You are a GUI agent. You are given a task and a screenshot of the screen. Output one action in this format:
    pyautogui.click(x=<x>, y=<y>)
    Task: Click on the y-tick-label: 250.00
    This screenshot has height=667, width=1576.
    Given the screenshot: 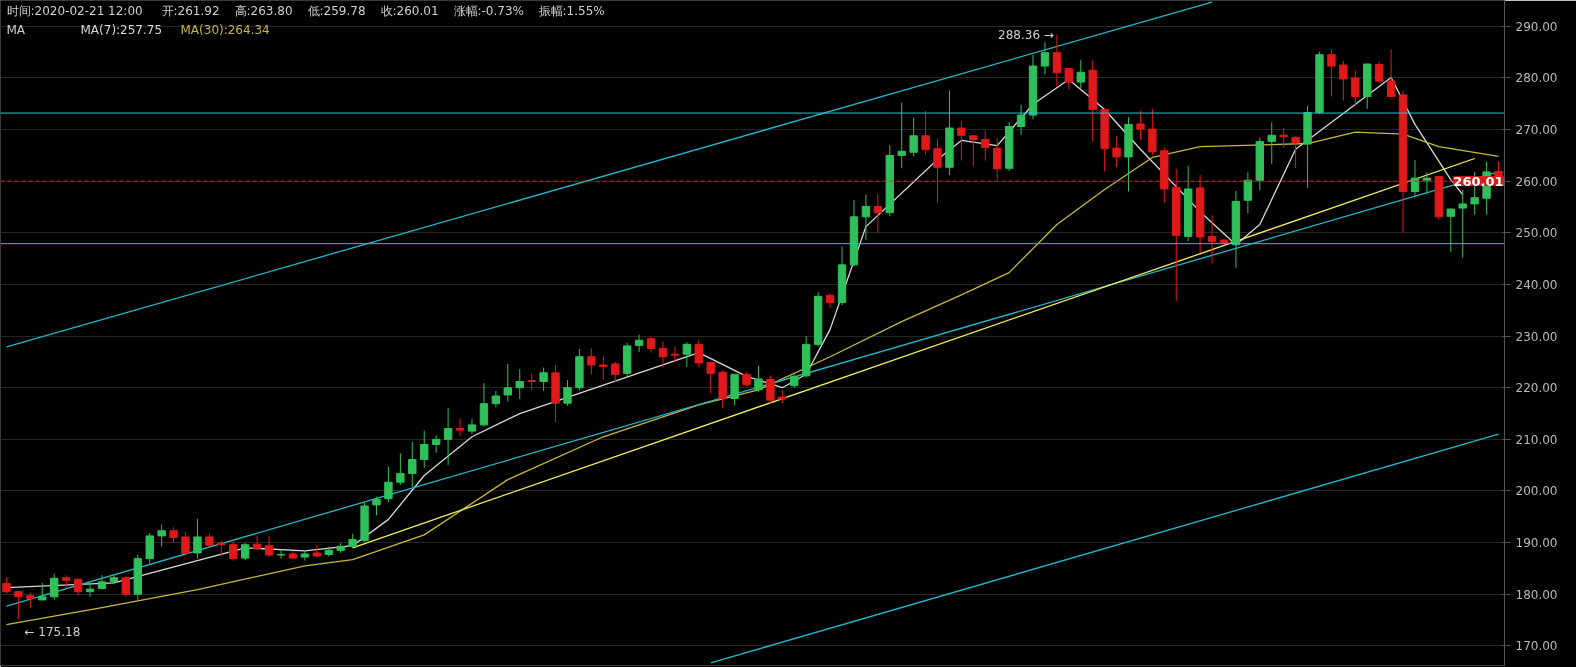 What is the action you would take?
    pyautogui.click(x=1536, y=233)
    